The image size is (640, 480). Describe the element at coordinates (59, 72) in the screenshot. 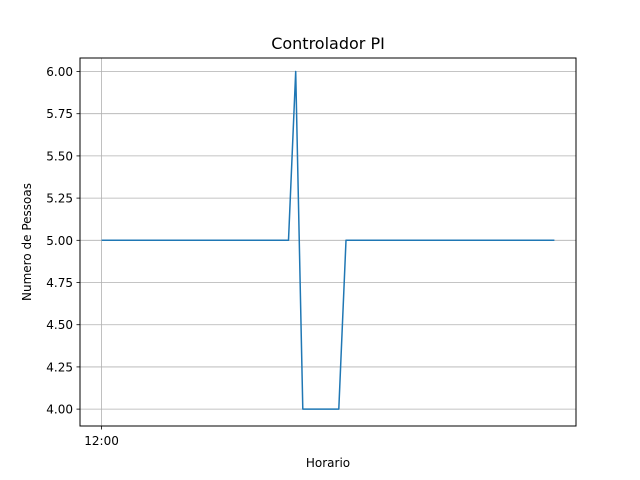

I see `y-tick-label-8: 6.00` at that location.